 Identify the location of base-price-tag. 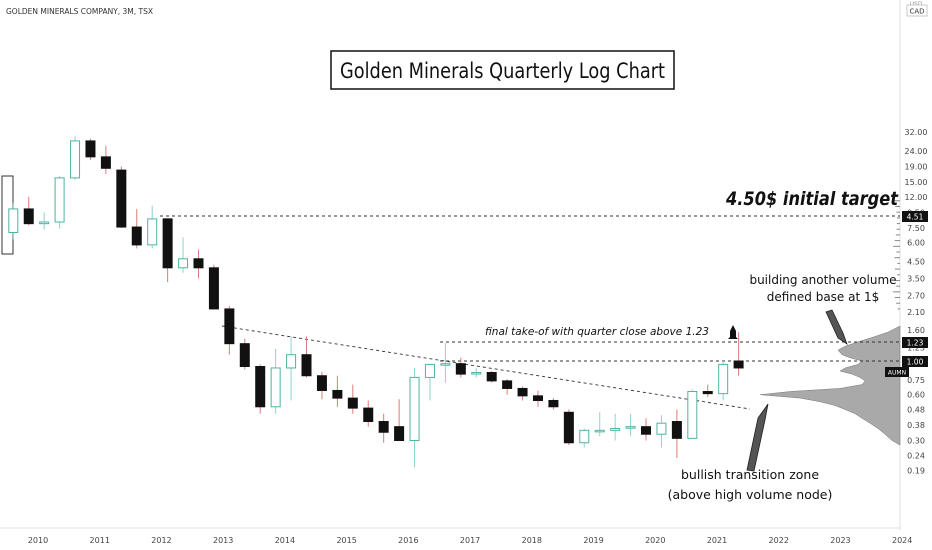
(915, 361).